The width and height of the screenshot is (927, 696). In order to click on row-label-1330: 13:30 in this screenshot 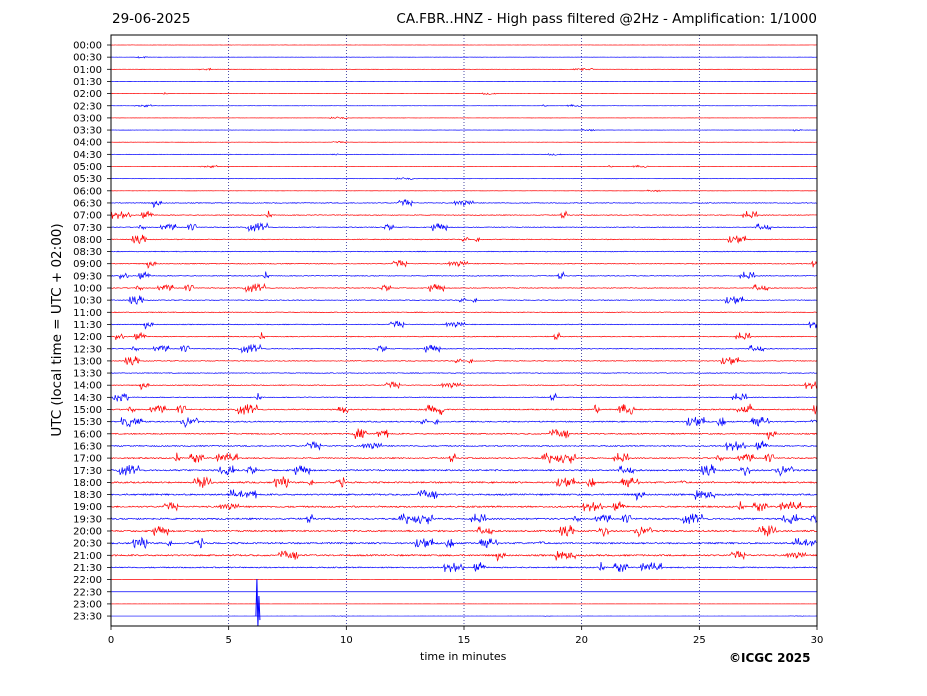, I will do `click(87, 374)`.